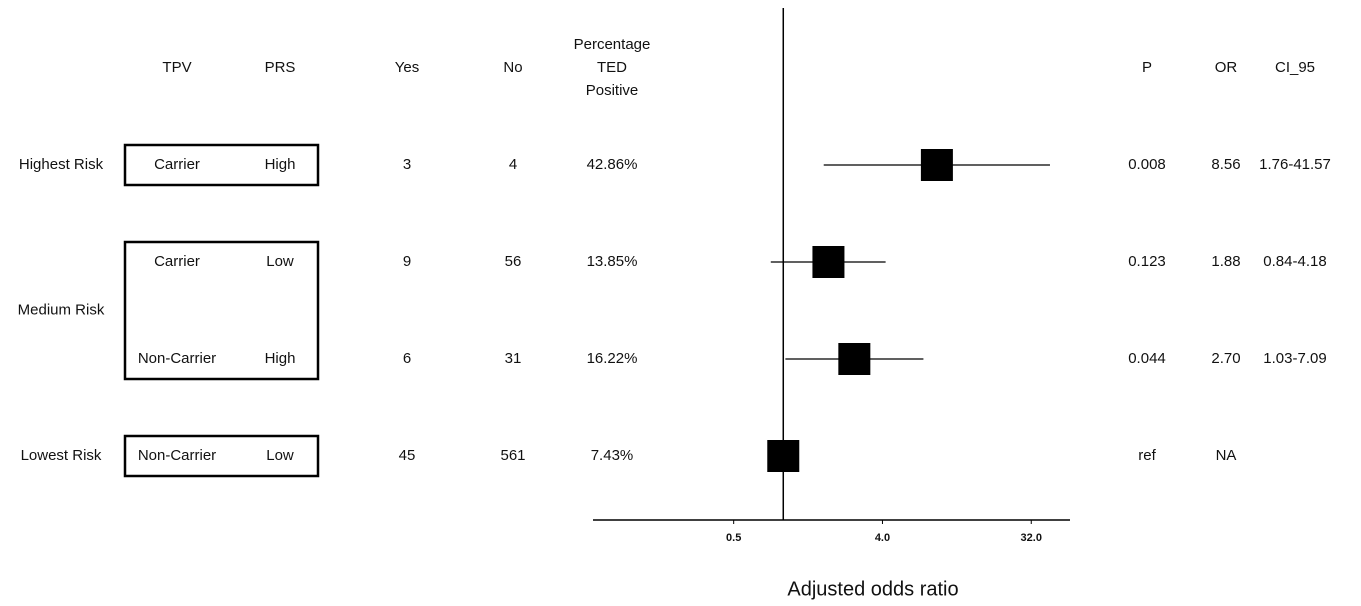 Image resolution: width=1361 pixels, height=606 pixels. Describe the element at coordinates (1147, 358) in the screenshot. I see `cell-p: 0.044` at that location.